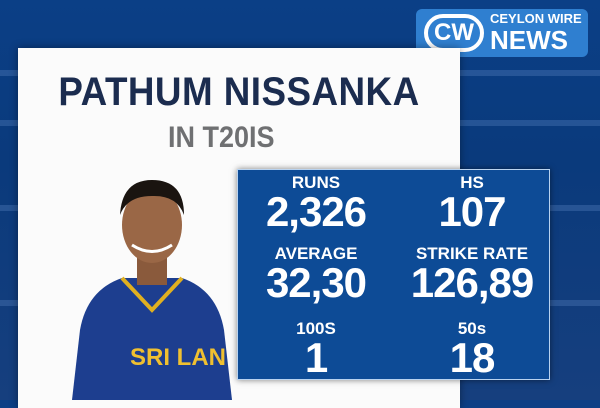  I want to click on stat-hs: HS 107, so click(472, 204).